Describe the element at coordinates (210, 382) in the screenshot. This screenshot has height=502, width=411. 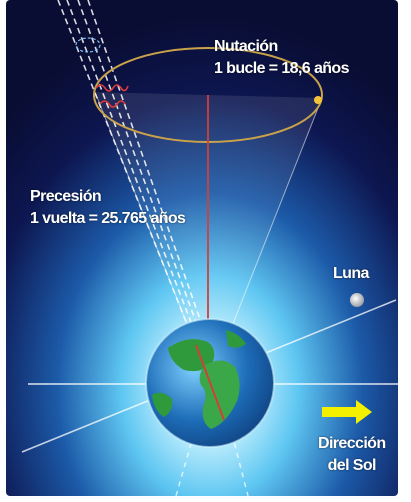
I see `earth-axis` at that location.